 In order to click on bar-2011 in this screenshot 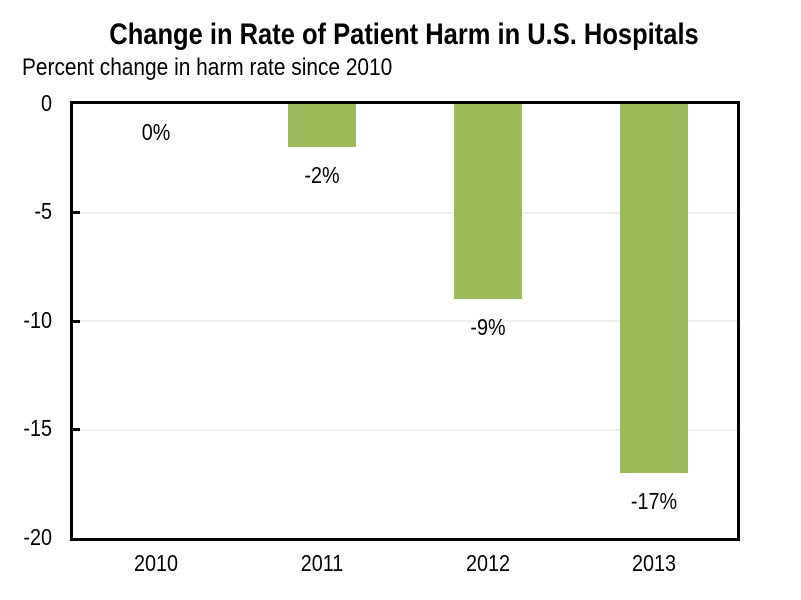, I will do `click(322, 126)`.